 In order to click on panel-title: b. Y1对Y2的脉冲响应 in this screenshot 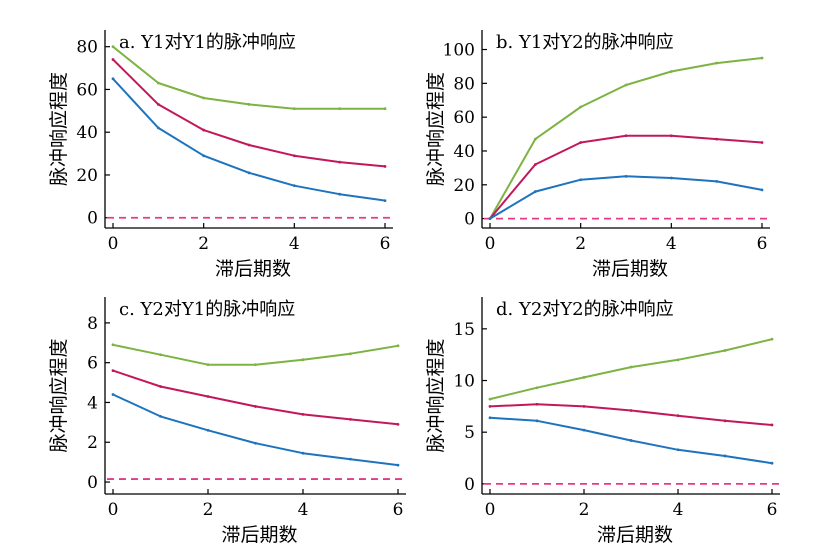, I will do `click(585, 42)`.